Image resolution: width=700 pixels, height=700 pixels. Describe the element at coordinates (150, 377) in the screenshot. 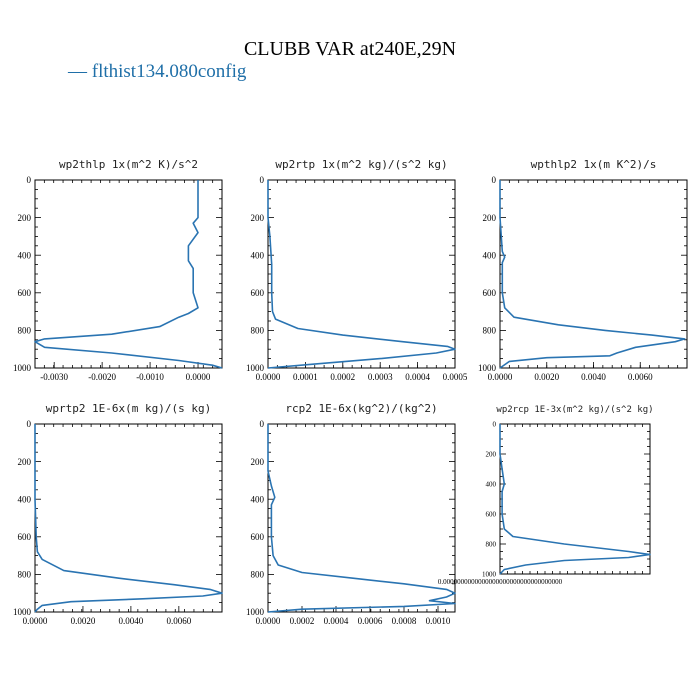

I see `x-tick-label: -0.0010` at that location.